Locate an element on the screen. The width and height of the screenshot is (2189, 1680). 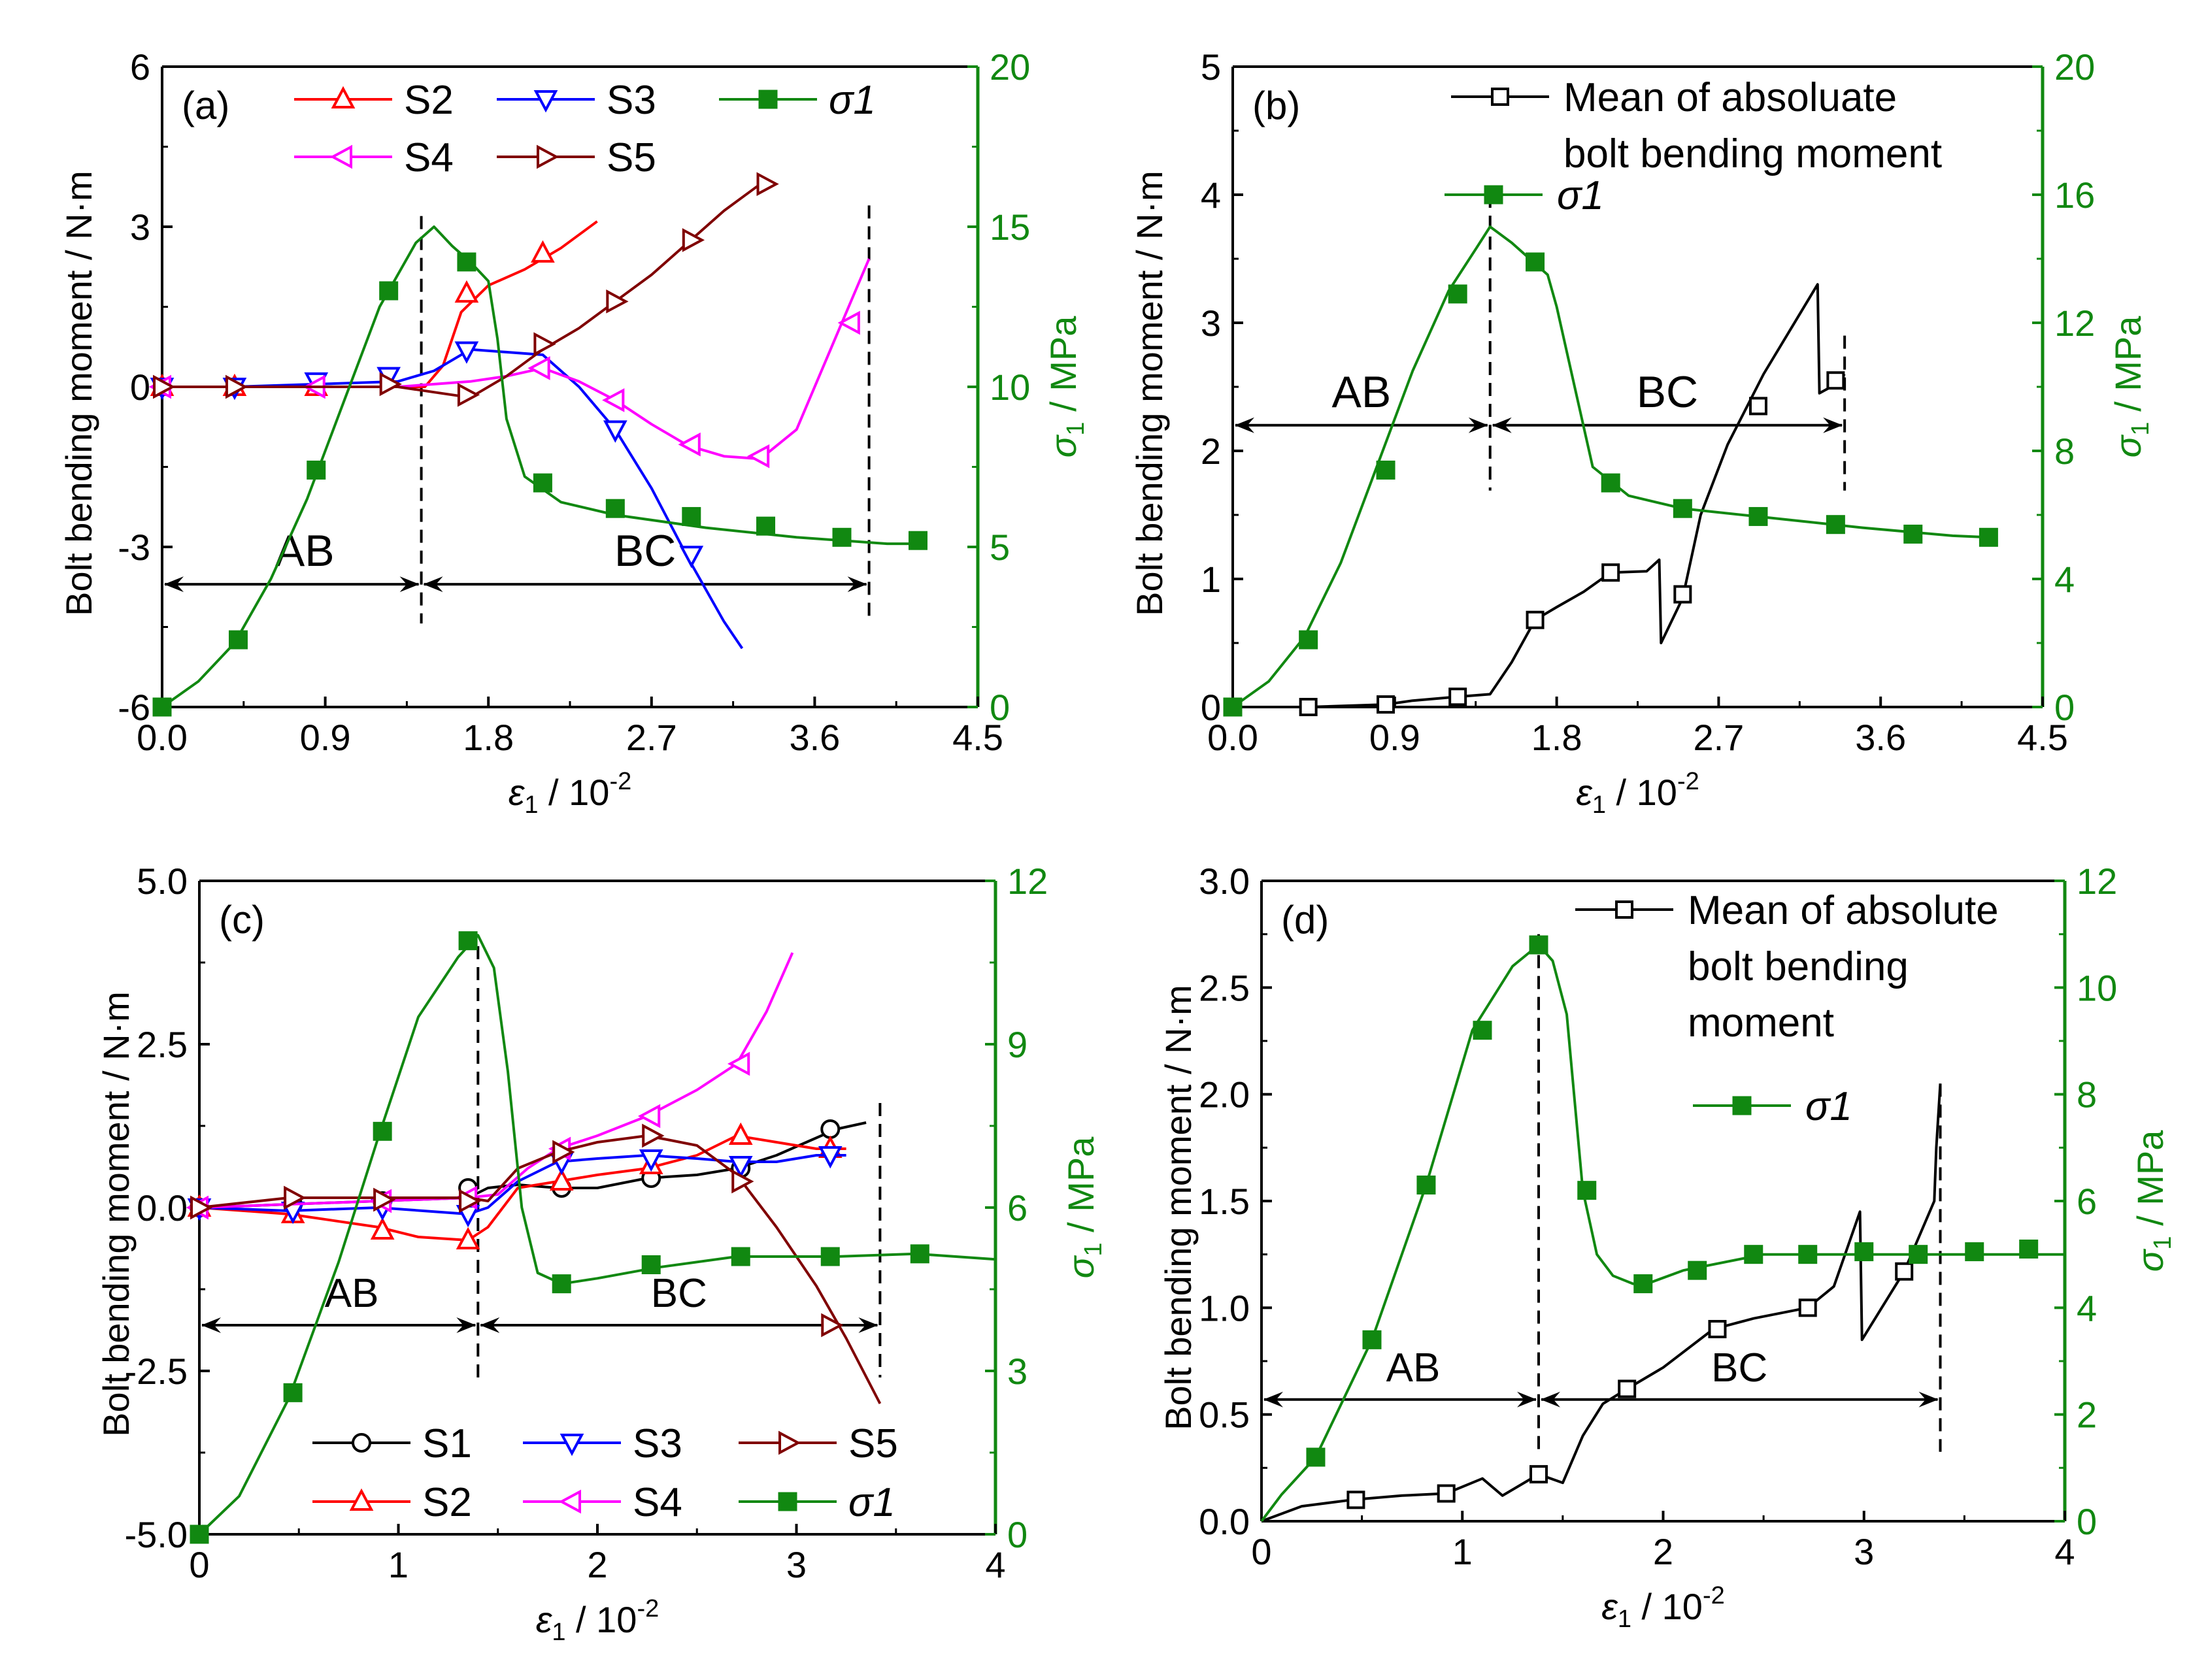
x-superscript: -2 is located at coordinates (648, 1608).